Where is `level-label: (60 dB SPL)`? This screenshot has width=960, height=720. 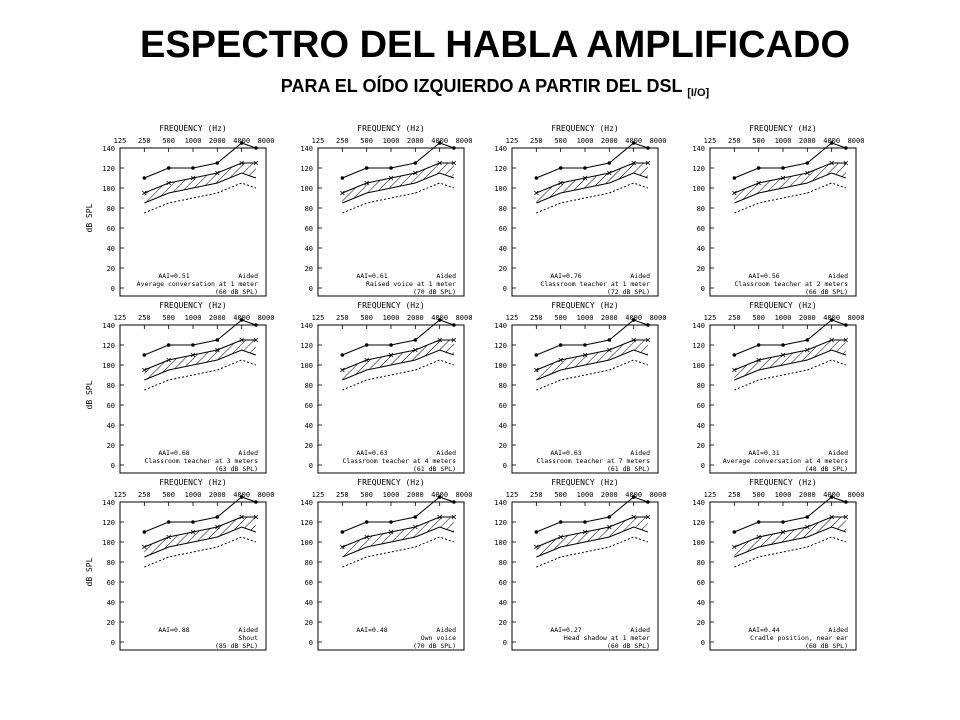 level-label: (60 dB SPL) is located at coordinates (628, 646).